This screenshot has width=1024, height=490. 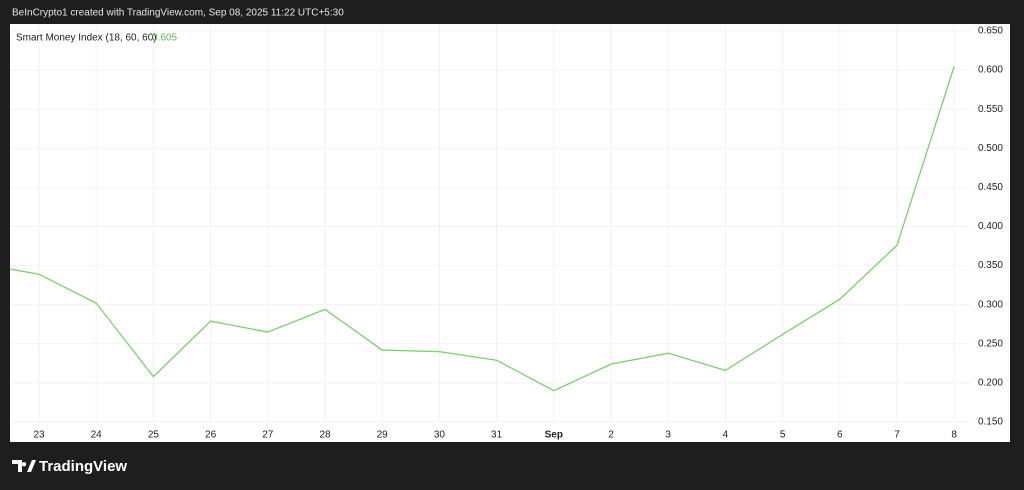 What do you see at coordinates (954, 435) in the screenshot?
I see `x-tick-label: 8` at bounding box center [954, 435].